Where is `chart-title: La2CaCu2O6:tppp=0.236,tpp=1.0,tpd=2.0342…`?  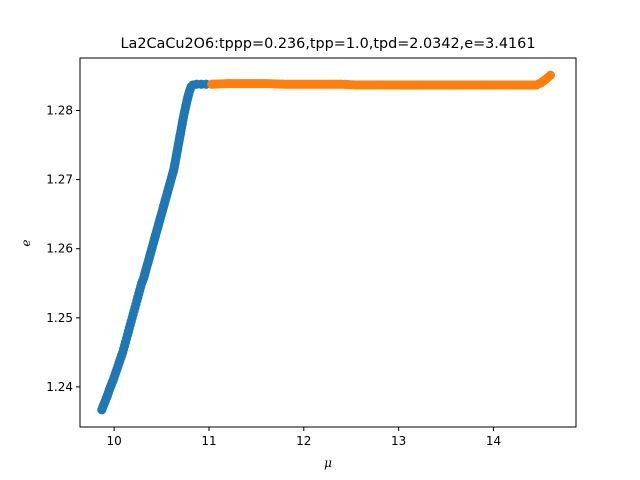 chart-title: La2CaCu2O6:tppp=0.236,tpp=1.0,tpd=2.0342… is located at coordinates (328, 44).